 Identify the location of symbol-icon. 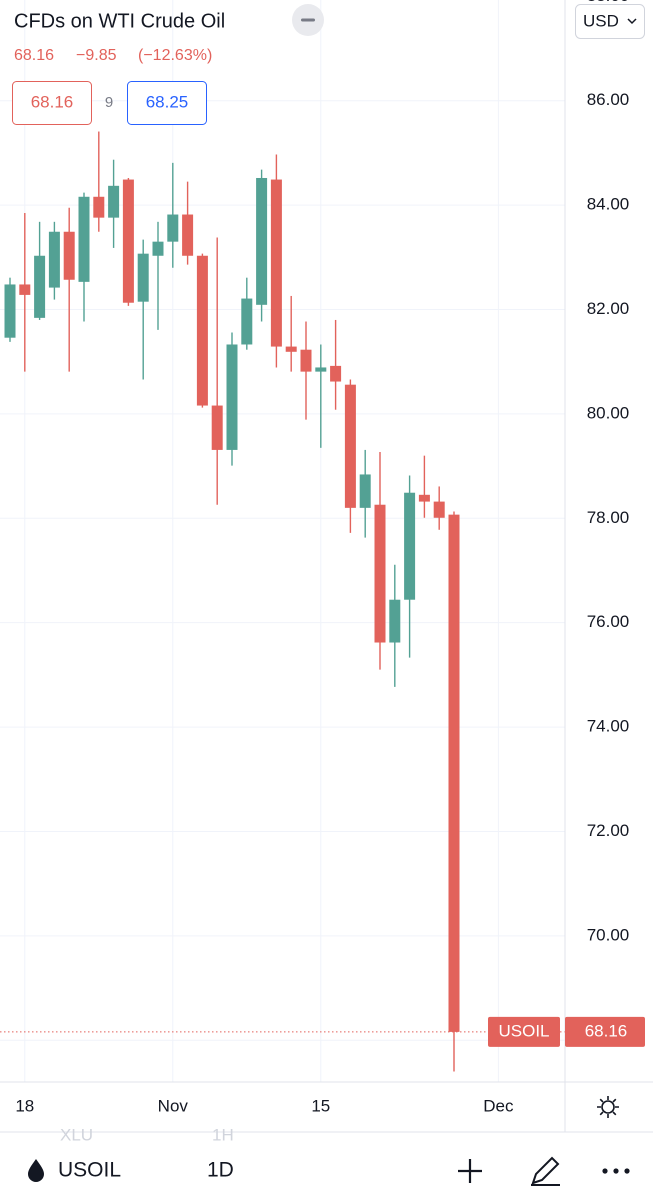
(36, 1170).